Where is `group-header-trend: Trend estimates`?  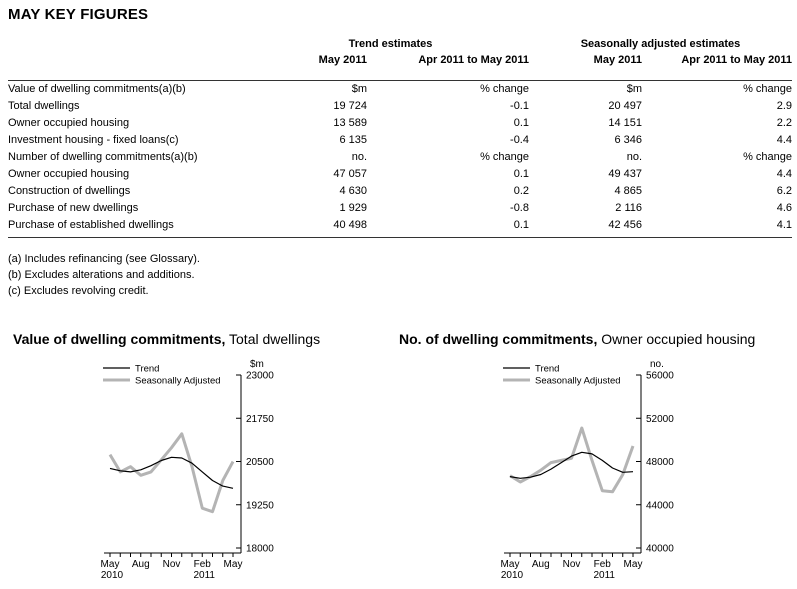 group-header-trend: Trend estimates is located at coordinates (390, 44).